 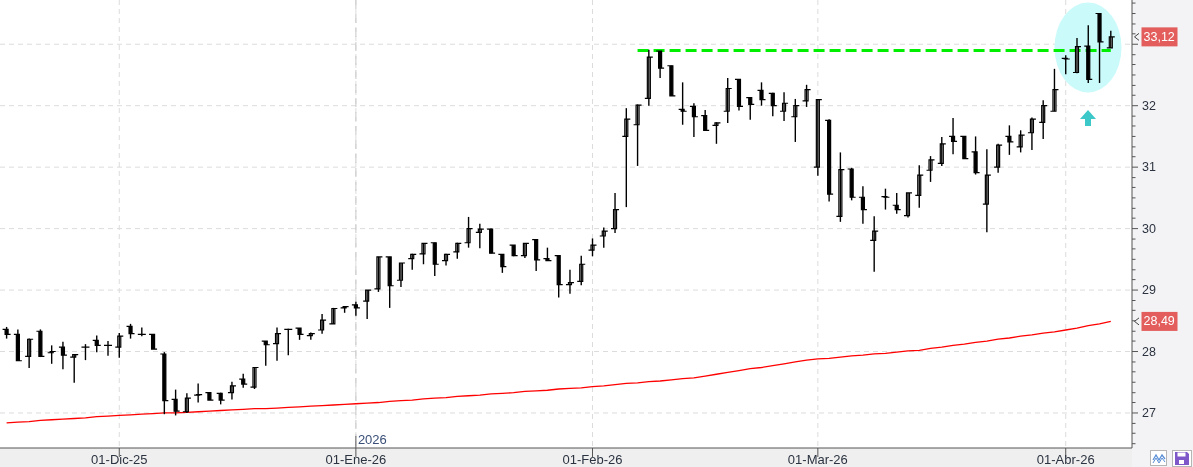 What do you see at coordinates (1149, 290) in the screenshot?
I see `y-tick-label: 29` at bounding box center [1149, 290].